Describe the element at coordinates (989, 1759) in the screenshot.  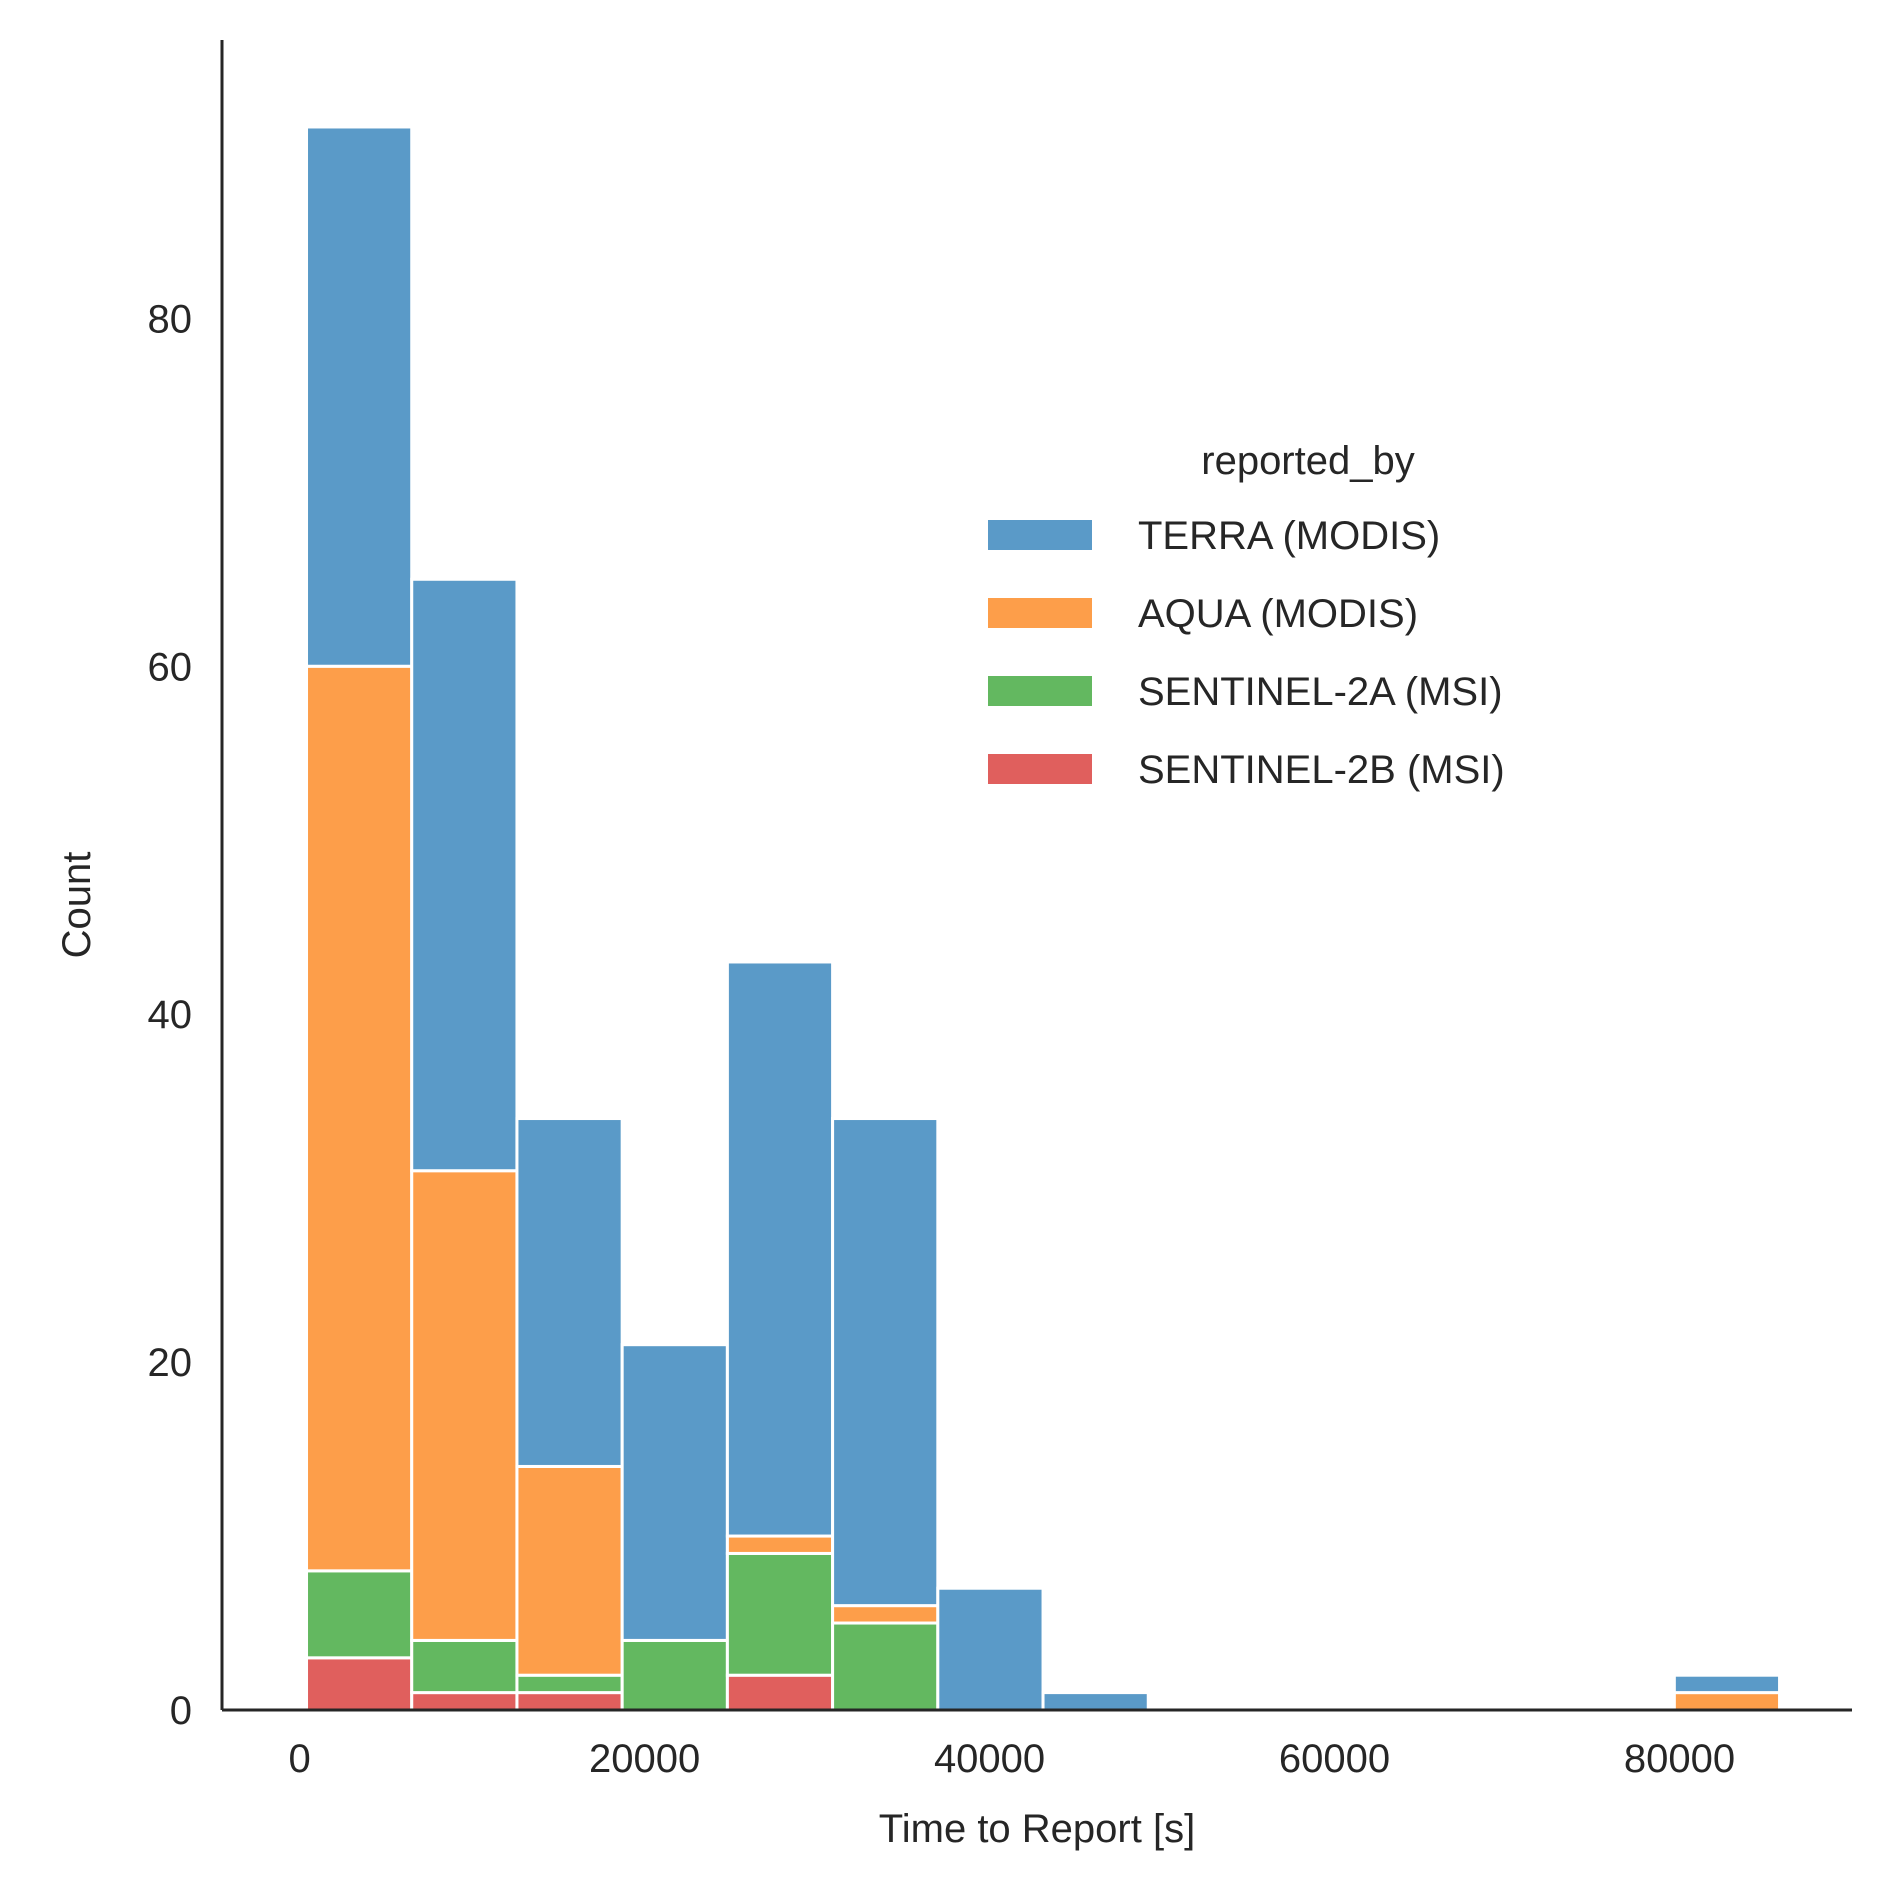
I see `x-tick-label: 40000` at that location.